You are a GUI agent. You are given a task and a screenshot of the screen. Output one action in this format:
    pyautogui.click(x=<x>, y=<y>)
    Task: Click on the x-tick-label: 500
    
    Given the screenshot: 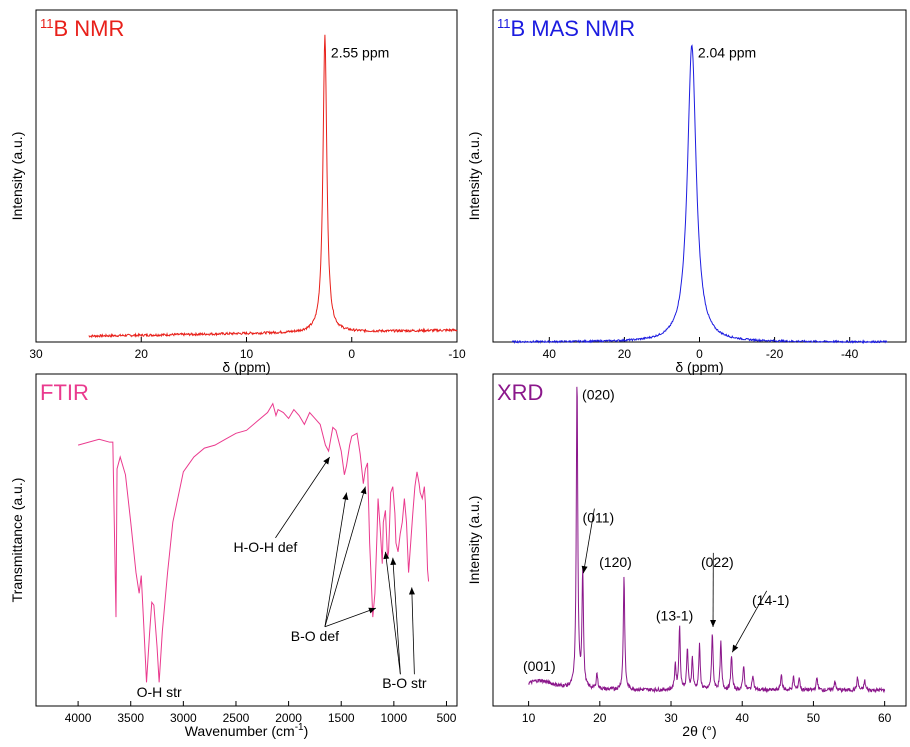 What is the action you would take?
    pyautogui.click(x=446, y=718)
    